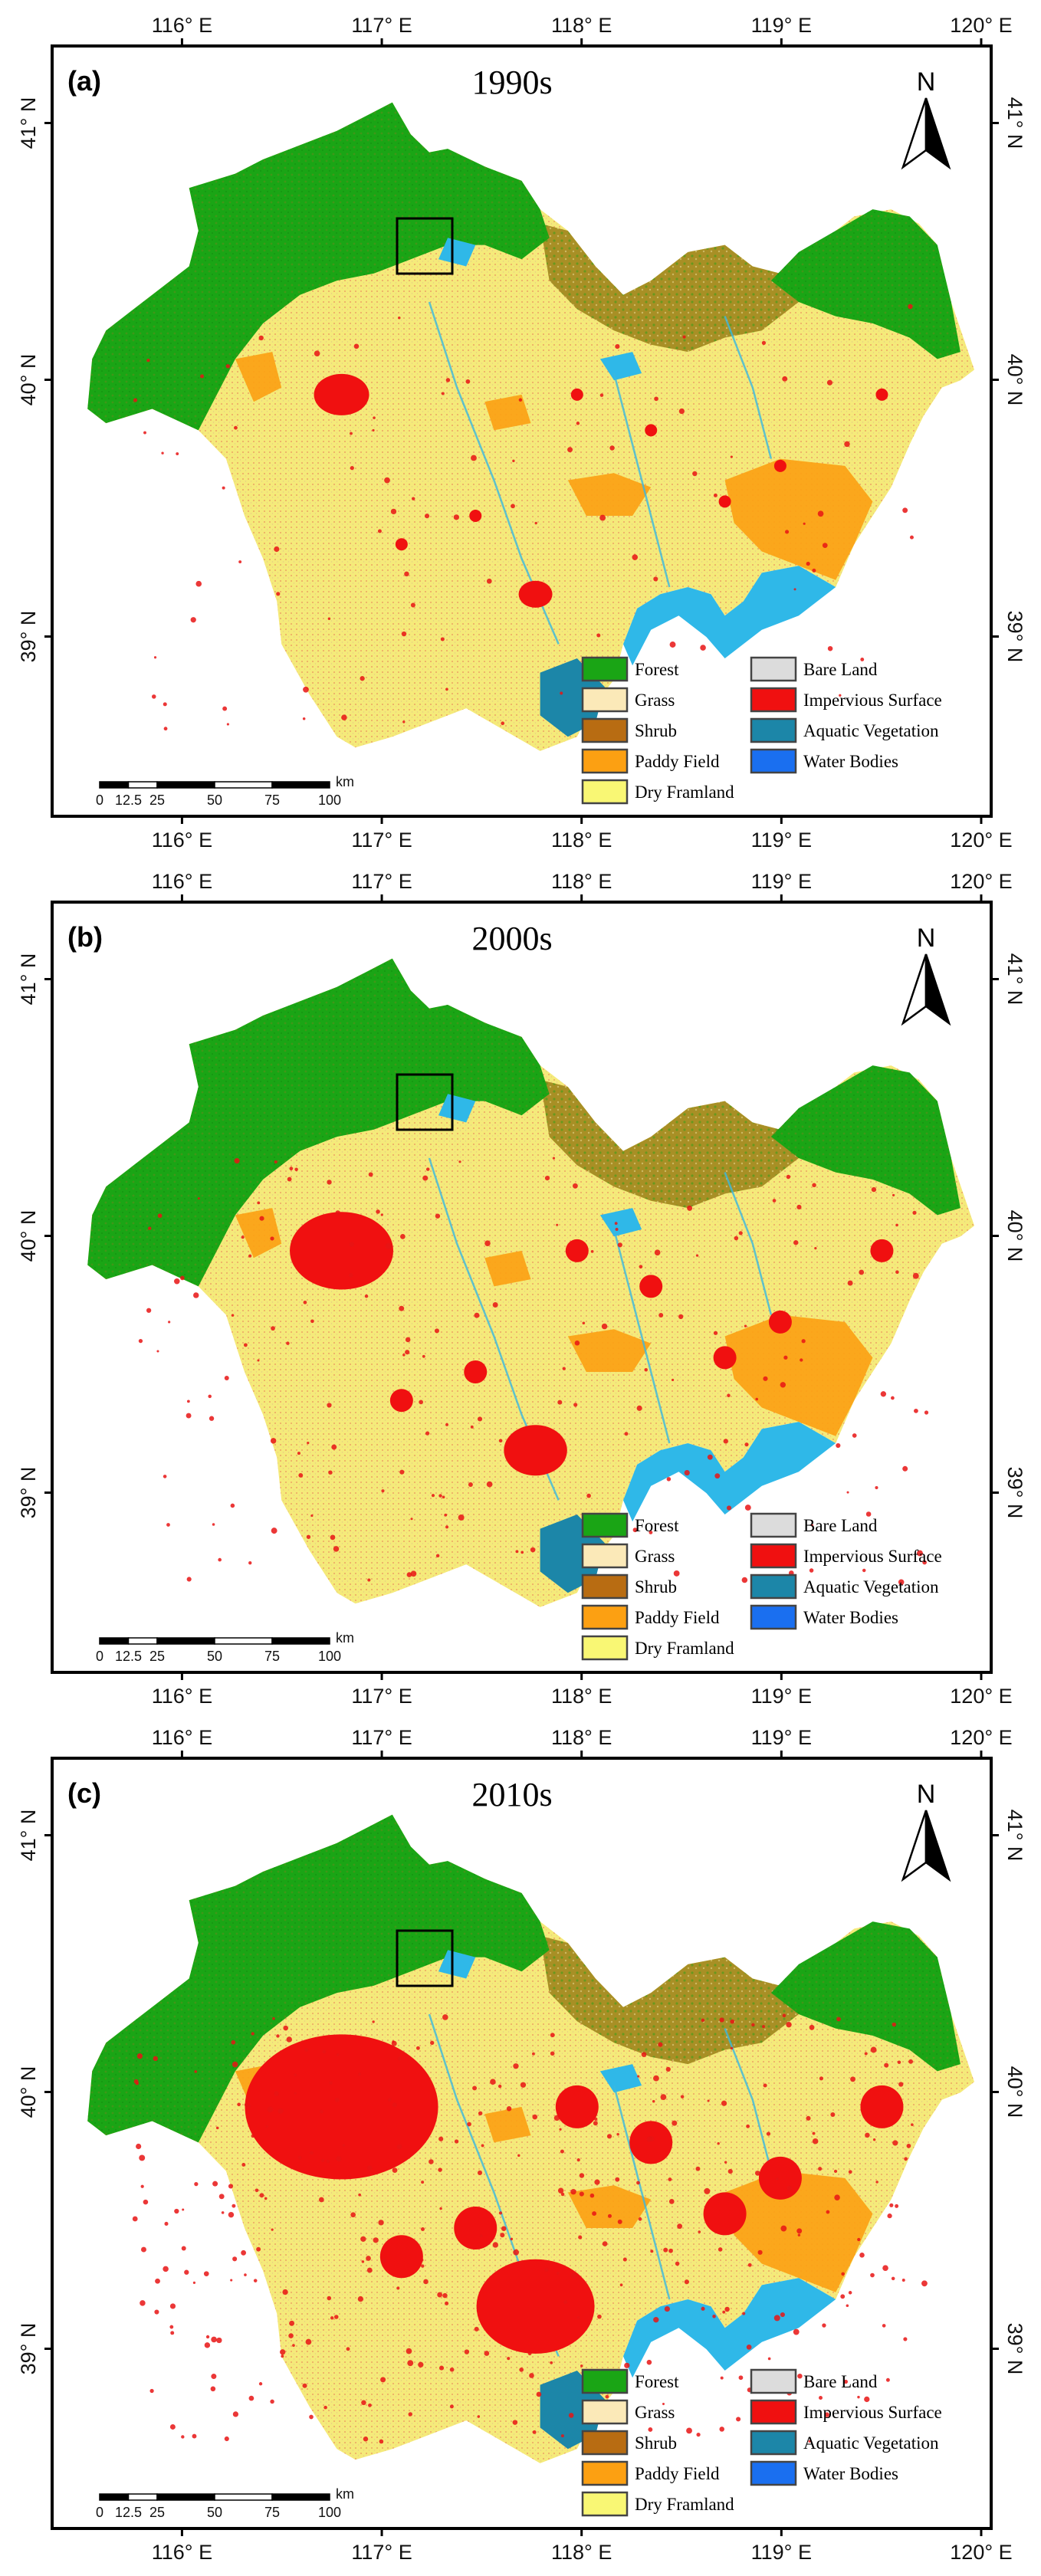 Image resolution: width=1041 pixels, height=2576 pixels. I want to click on legend-label: Forest, so click(657, 669).